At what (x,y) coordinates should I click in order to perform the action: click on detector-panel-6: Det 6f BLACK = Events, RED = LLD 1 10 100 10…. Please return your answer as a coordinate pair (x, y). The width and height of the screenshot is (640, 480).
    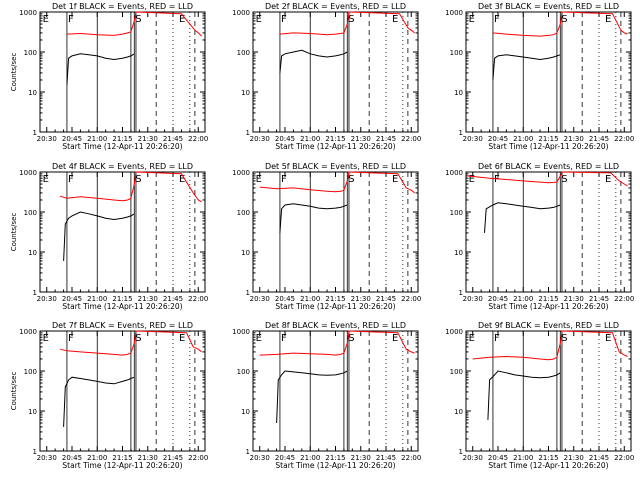
    Looking at the image, I should click on (539, 236).